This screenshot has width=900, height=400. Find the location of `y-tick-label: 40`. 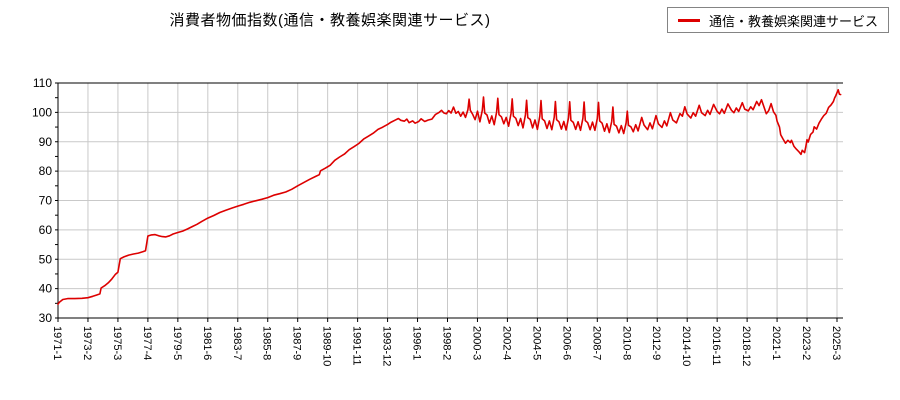

y-tick-label: 40 is located at coordinates (46, 289).